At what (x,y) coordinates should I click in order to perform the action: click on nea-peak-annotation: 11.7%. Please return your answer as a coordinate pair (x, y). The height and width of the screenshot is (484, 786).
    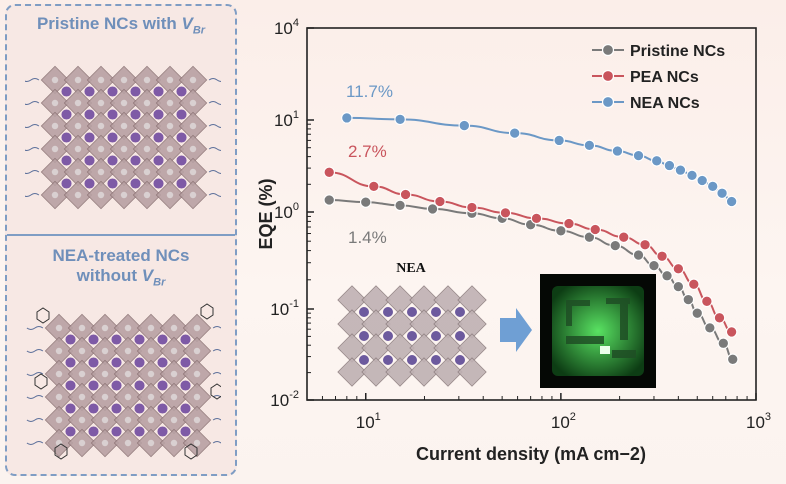
    Looking at the image, I should click on (369, 91).